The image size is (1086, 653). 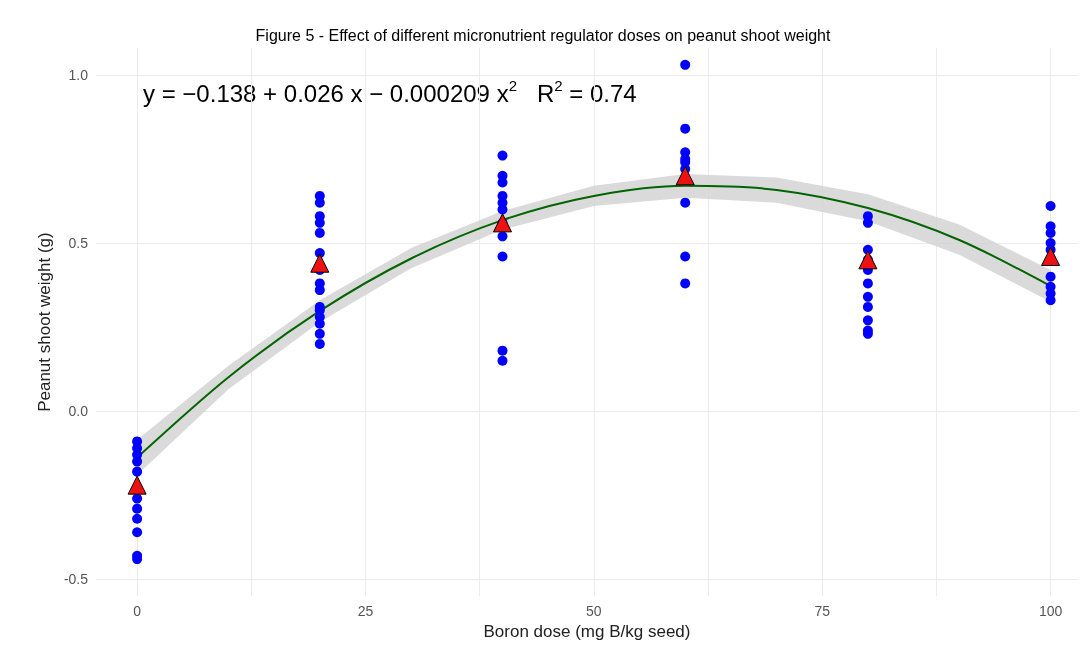 I want to click on x-axis-title: Boron dose (mg B/kg seed), so click(x=587, y=631).